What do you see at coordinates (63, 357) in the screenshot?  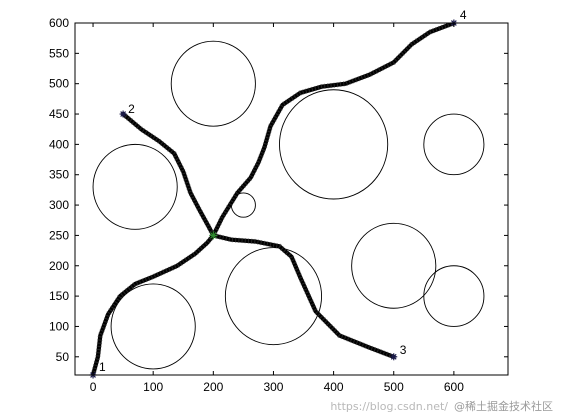 I see `y-tick-label: 50` at bounding box center [63, 357].